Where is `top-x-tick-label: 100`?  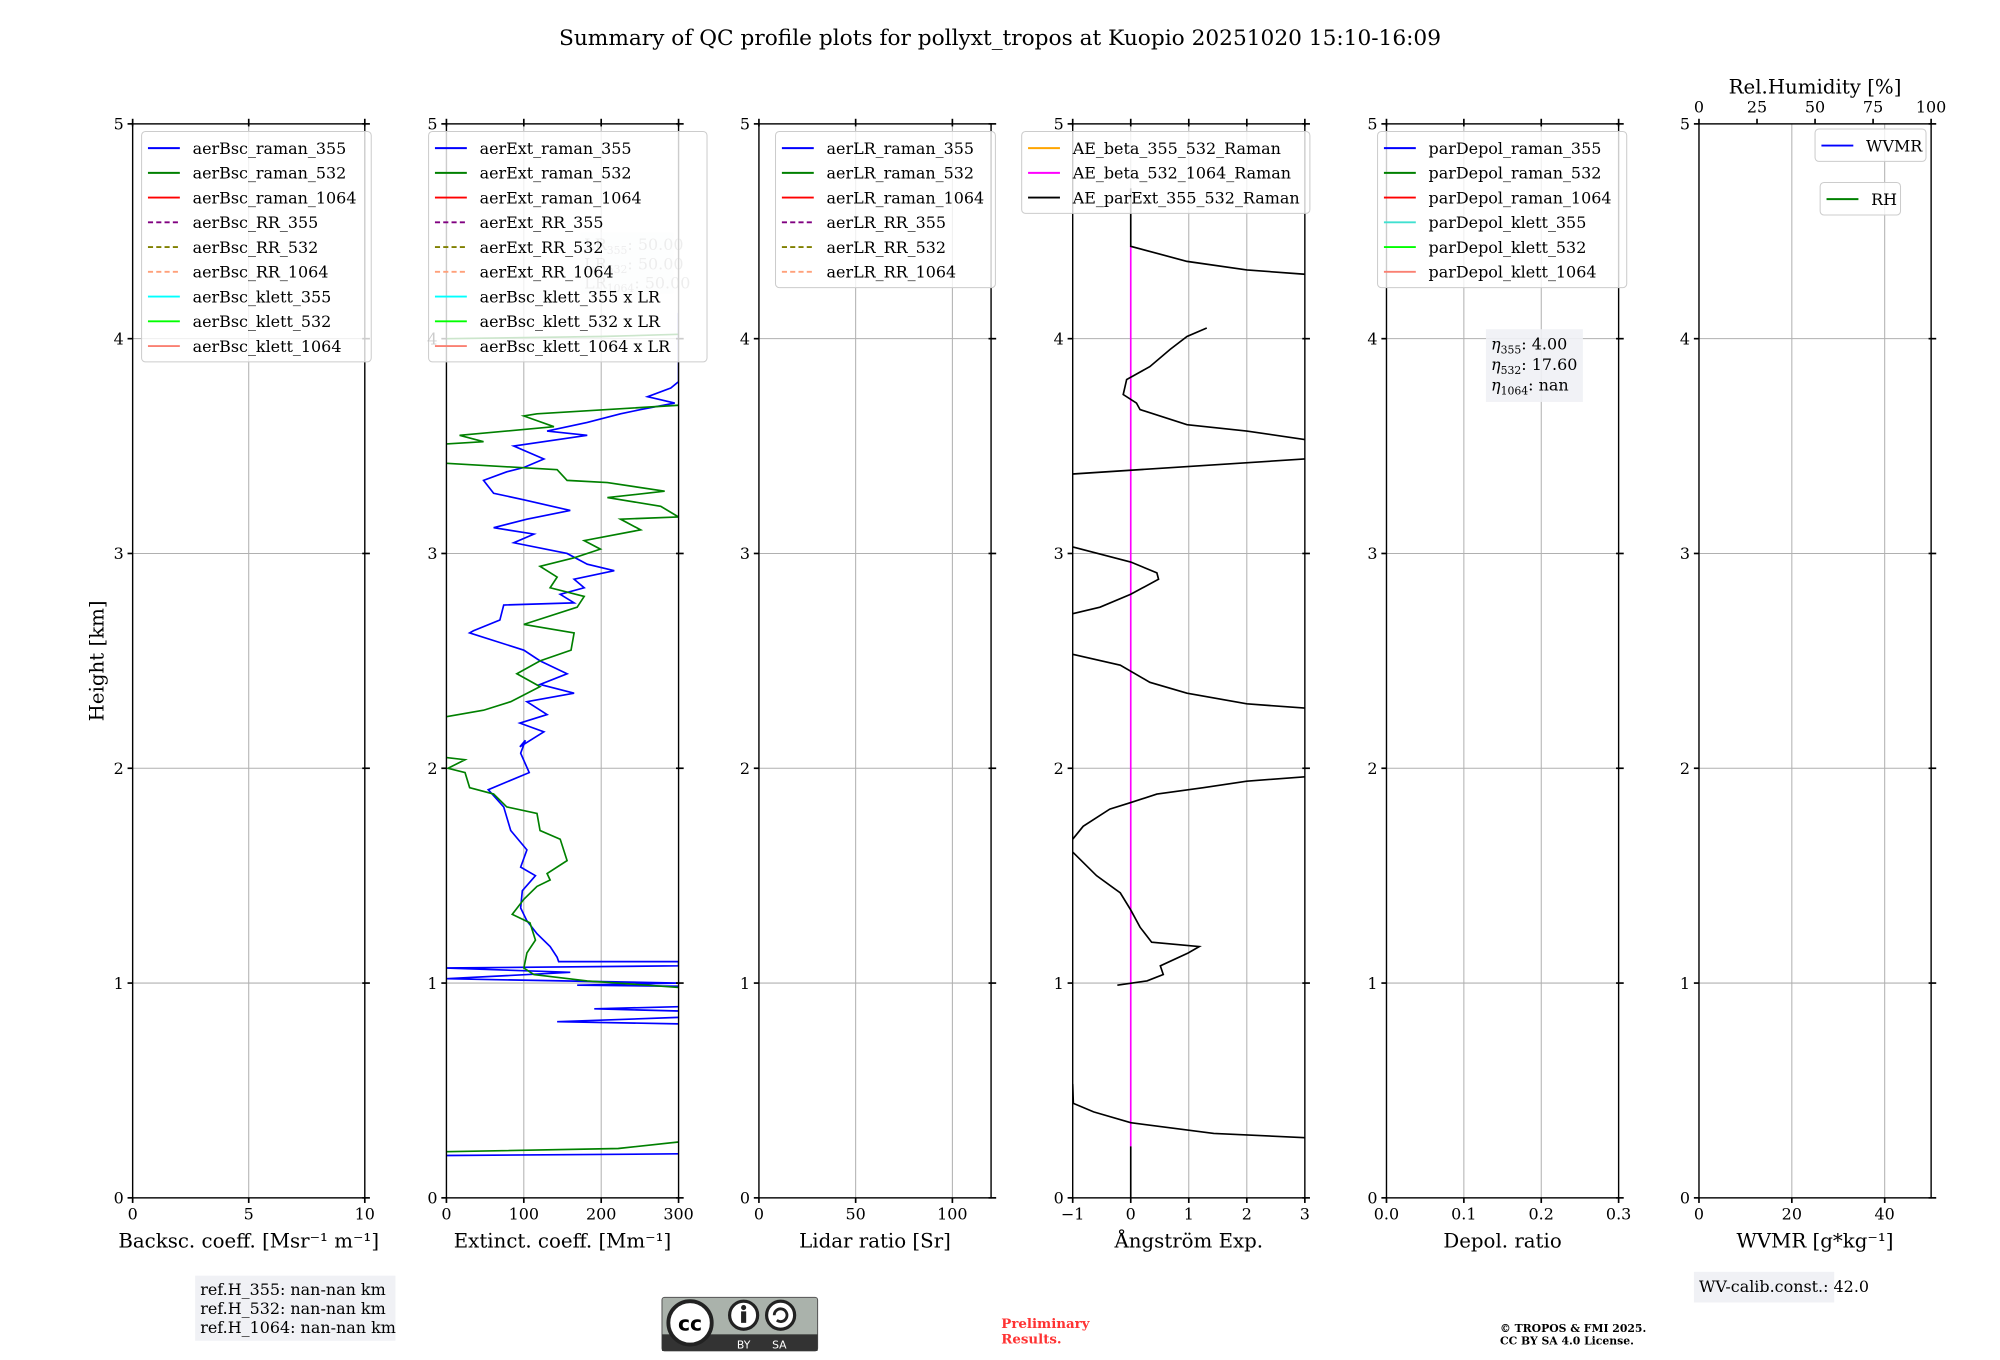
top-x-tick-label: 100 is located at coordinates (1931, 106).